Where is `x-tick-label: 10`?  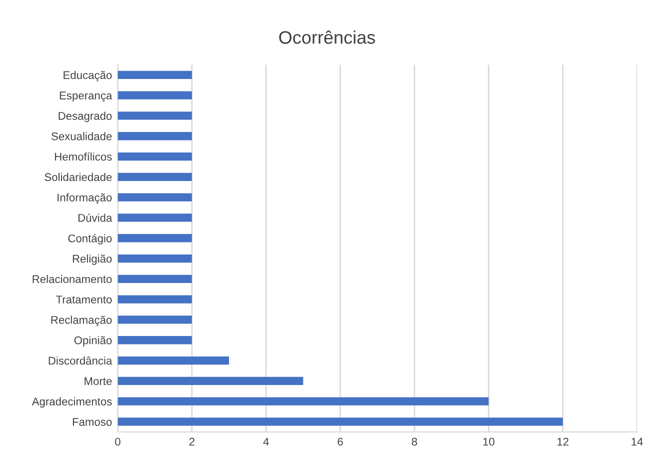 x-tick-label: 10 is located at coordinates (488, 442).